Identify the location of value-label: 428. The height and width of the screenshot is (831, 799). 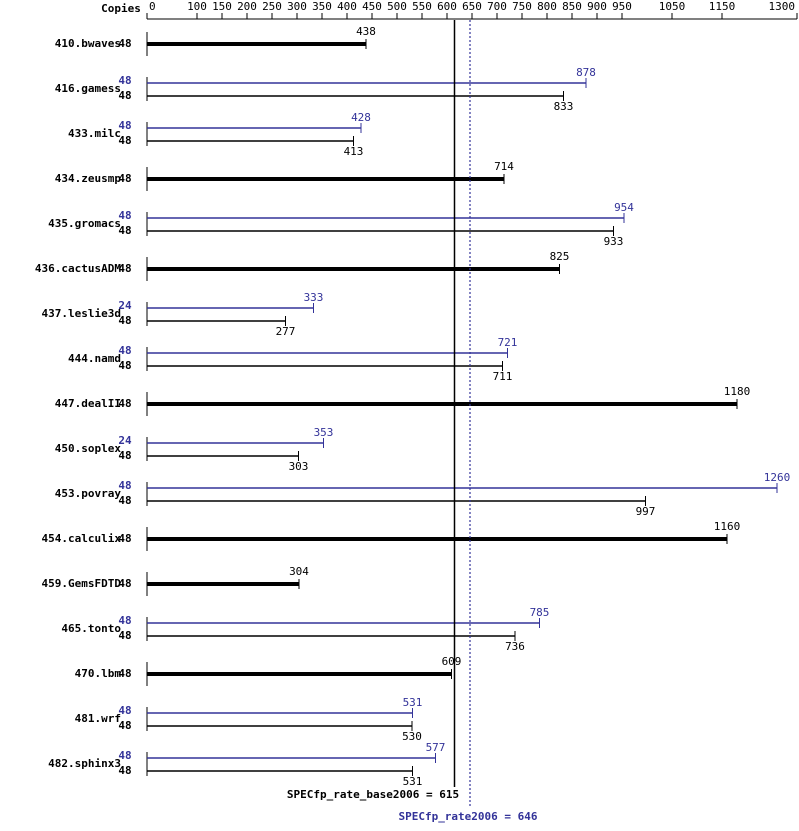
(361, 117).